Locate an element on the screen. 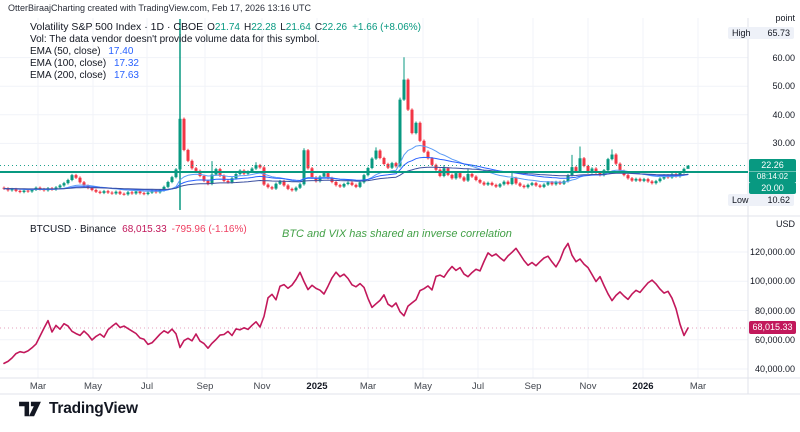  price-tick: 120,000.00 is located at coordinates (772, 252).